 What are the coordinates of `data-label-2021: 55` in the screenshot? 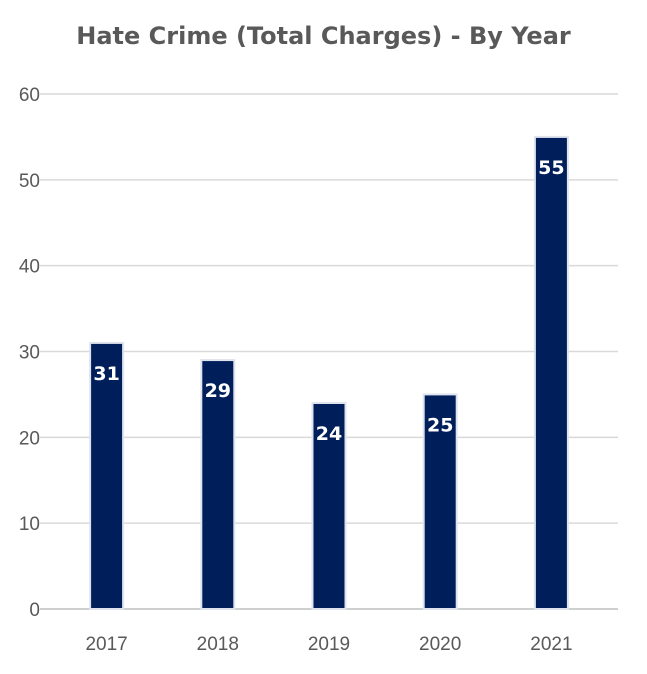 It's located at (551, 168).